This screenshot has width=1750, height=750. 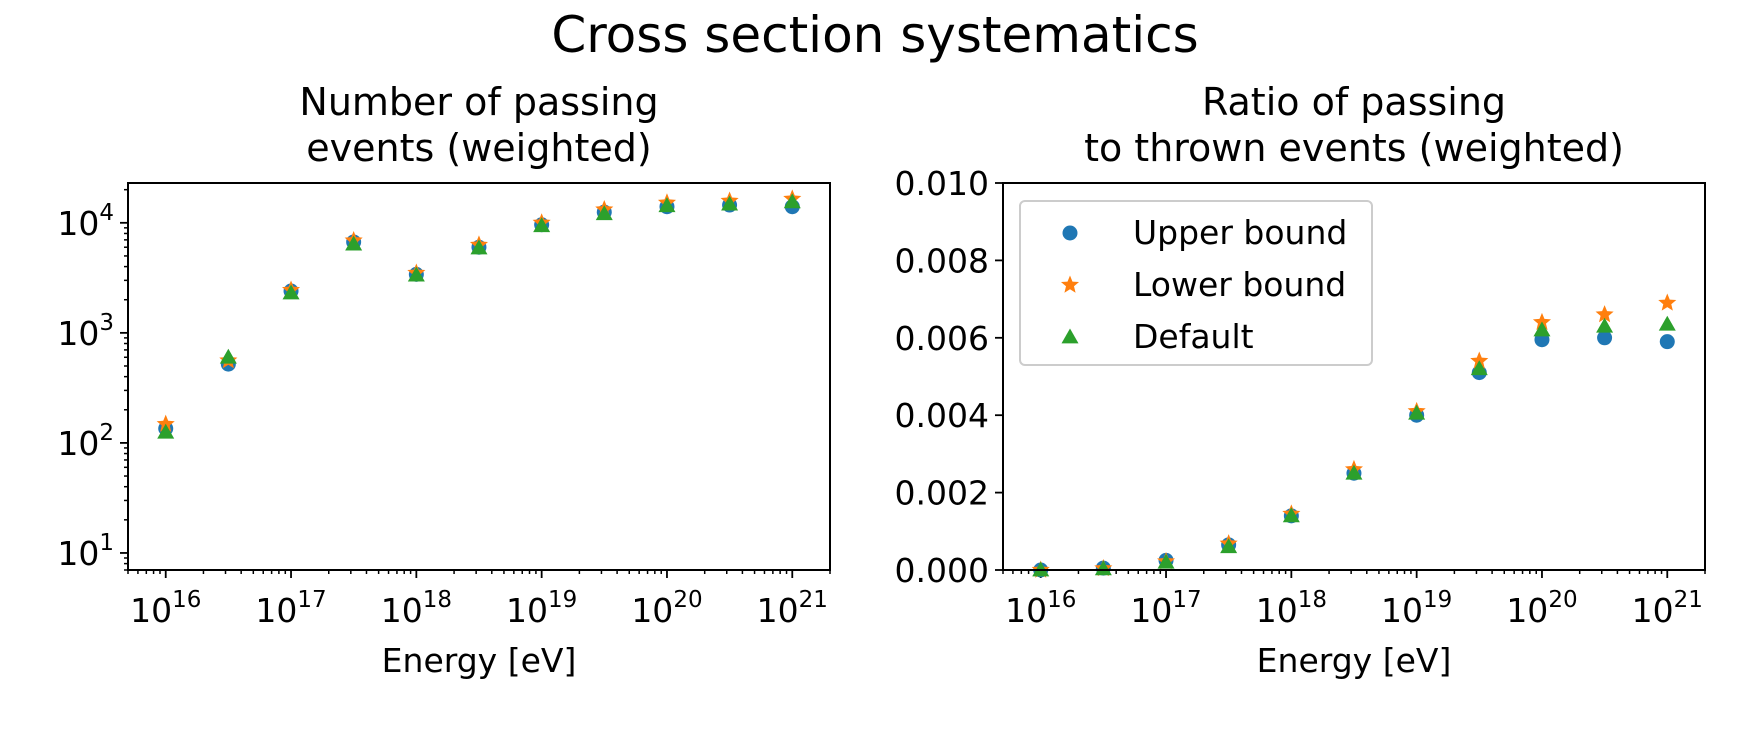 I want to click on legend: Upper bound Lower bound Default, so click(x=1196, y=283).